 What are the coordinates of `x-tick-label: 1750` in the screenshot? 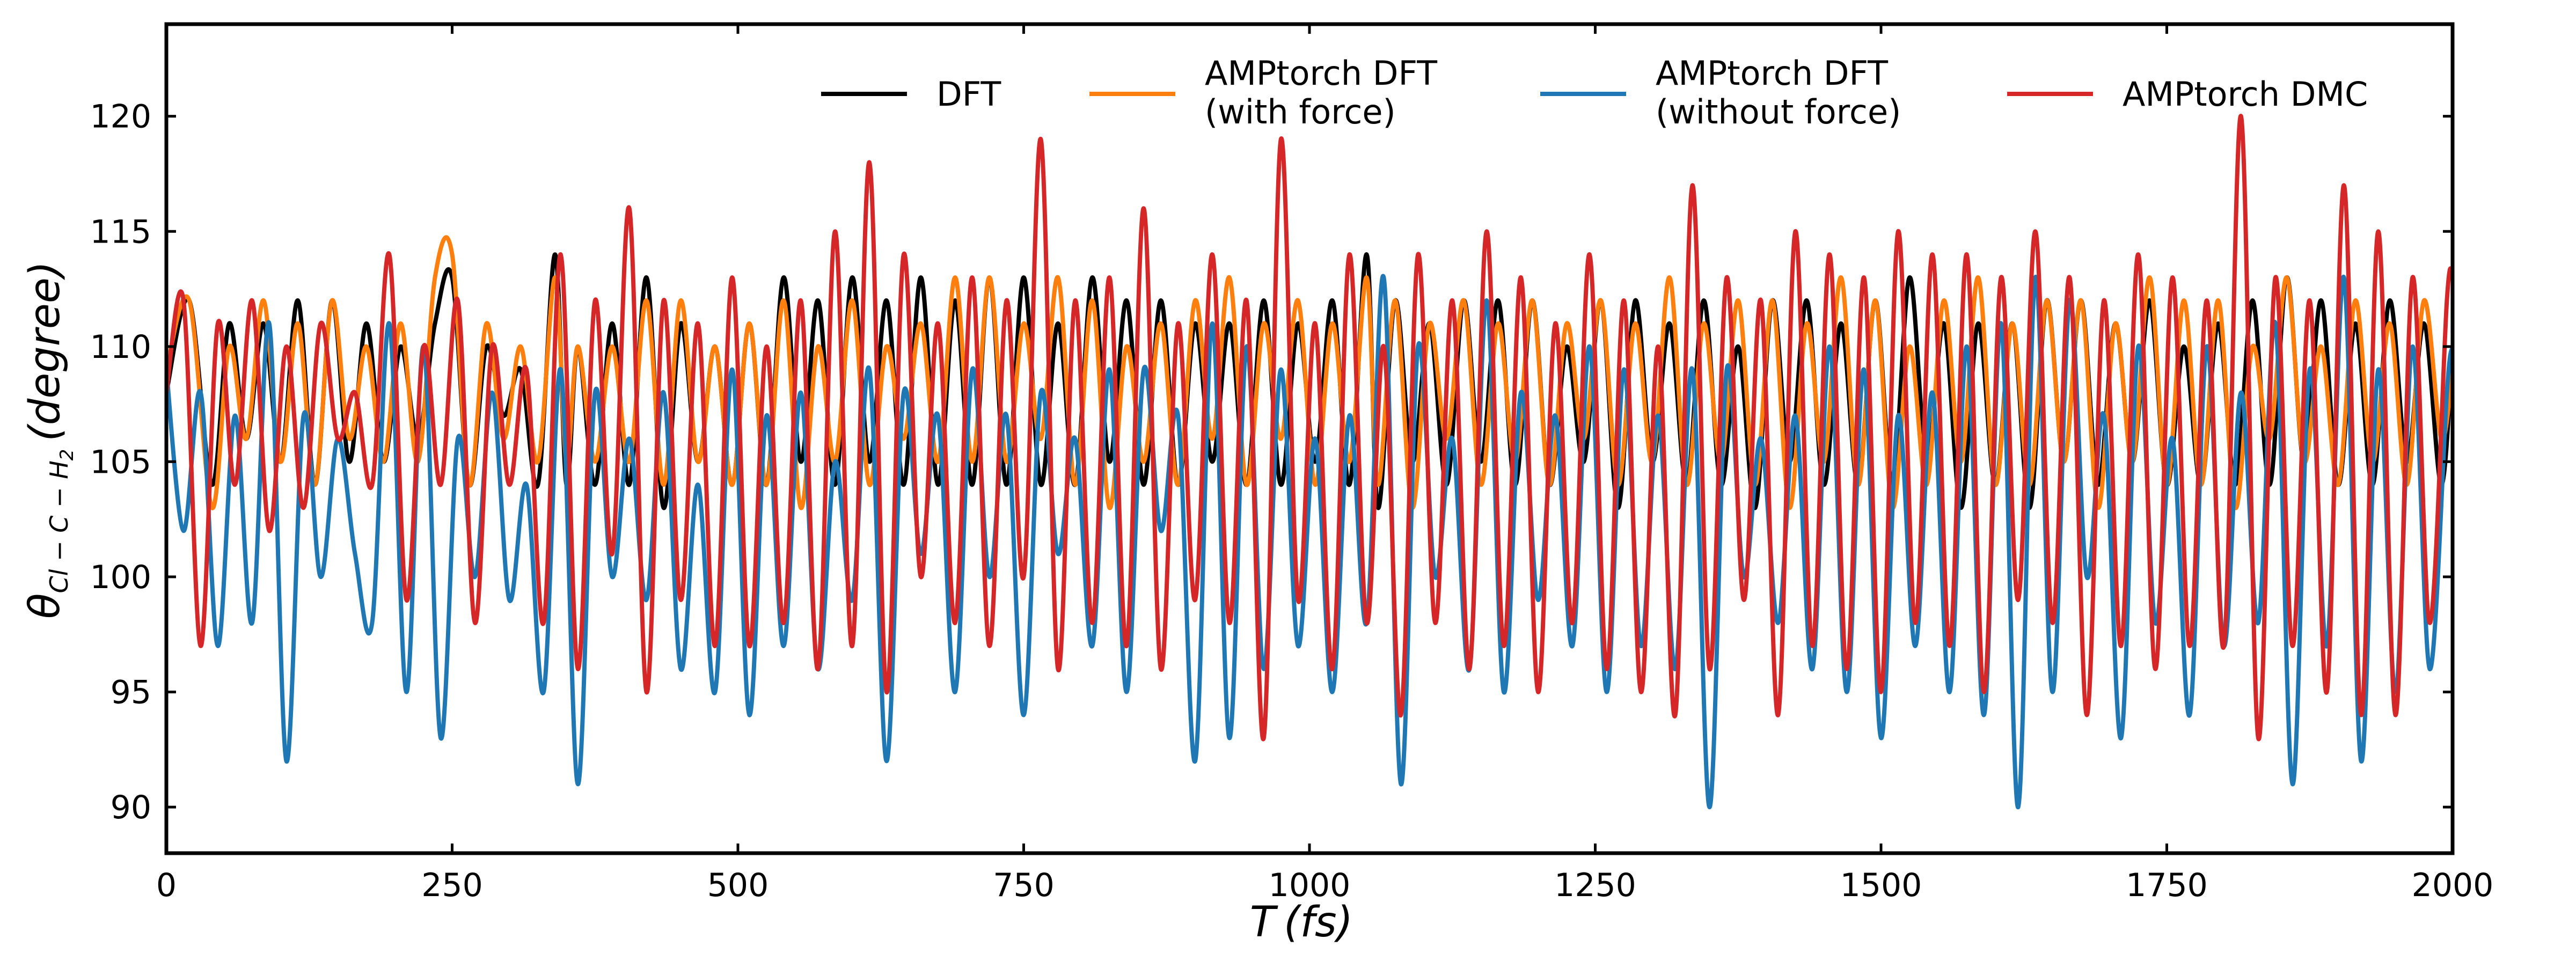 It's located at (2167, 885).